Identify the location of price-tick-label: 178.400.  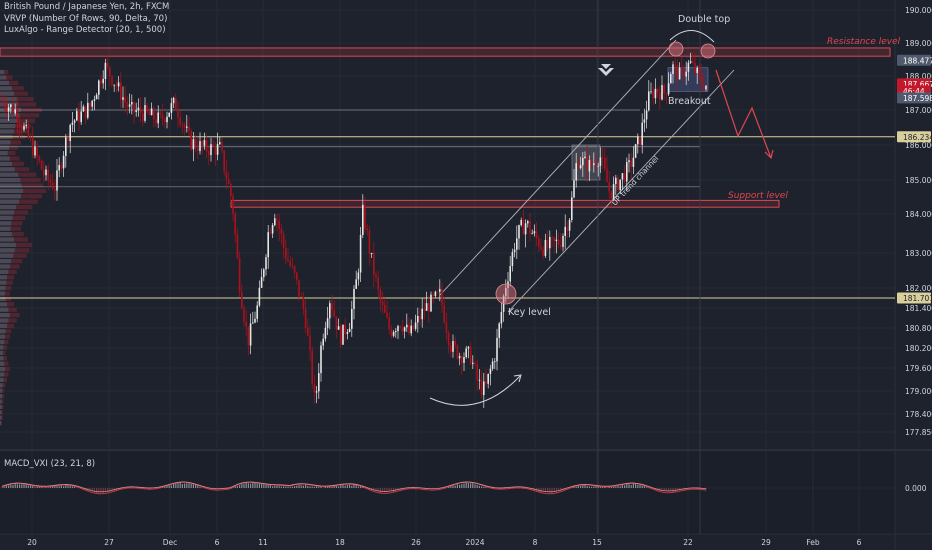
(918, 414).